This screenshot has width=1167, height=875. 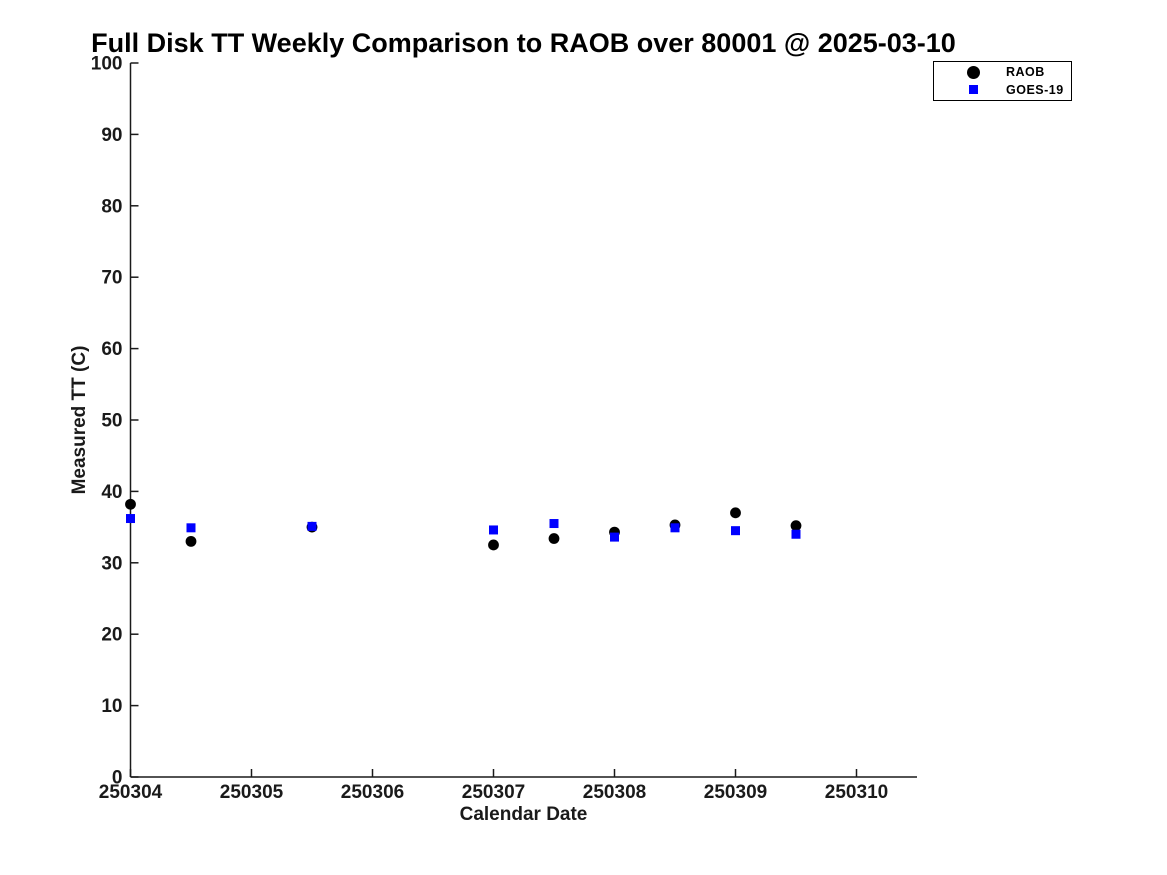 I want to click on goes-19-square-marker-icon, so click(x=973, y=90).